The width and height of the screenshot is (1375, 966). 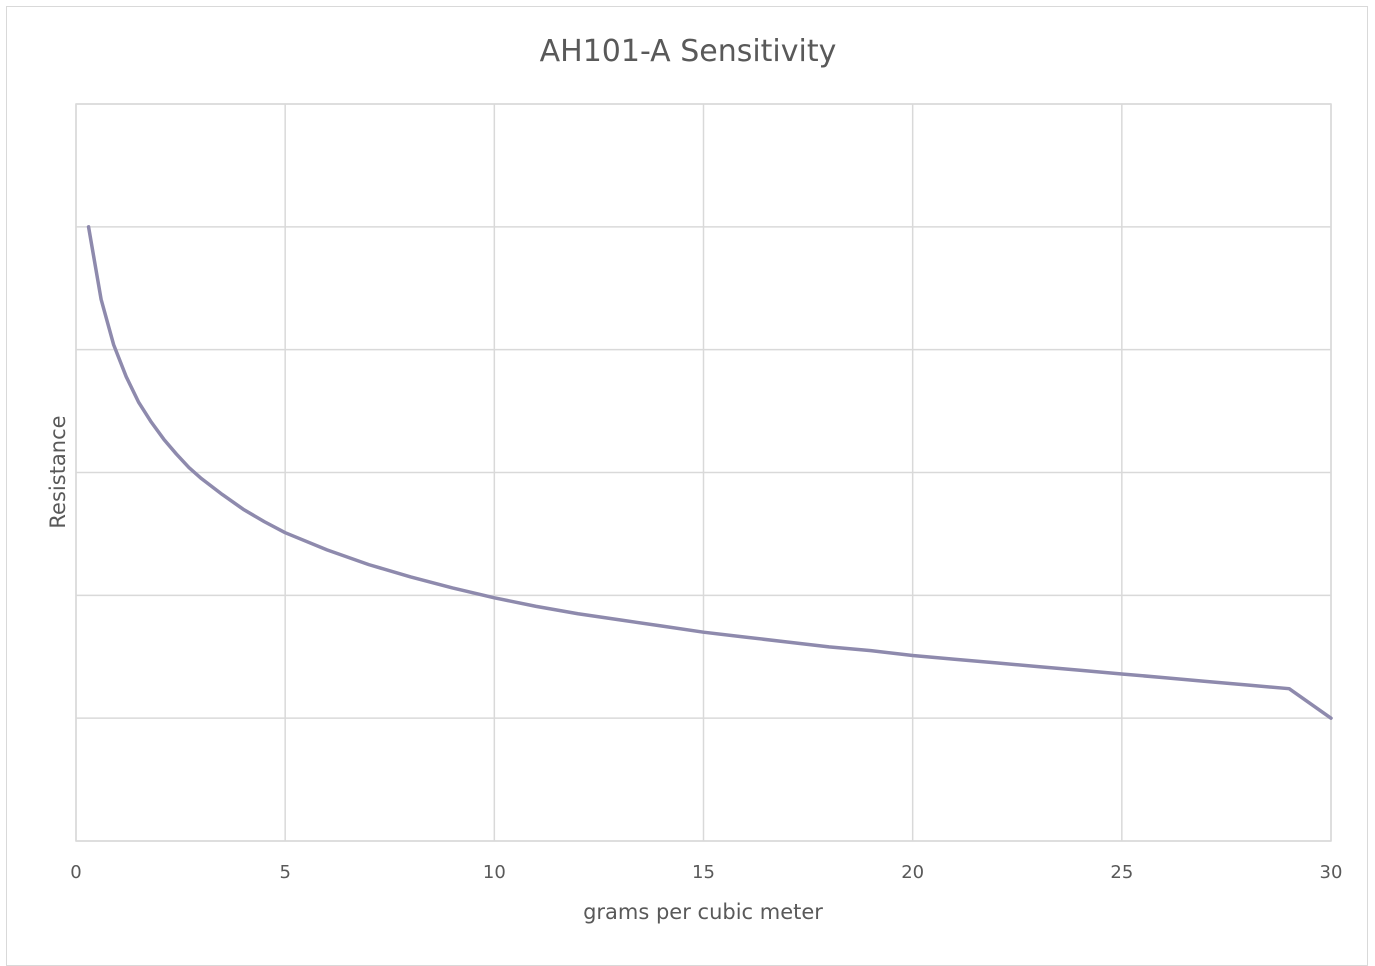 What do you see at coordinates (912, 872) in the screenshot?
I see `x-tick-label: 20` at bounding box center [912, 872].